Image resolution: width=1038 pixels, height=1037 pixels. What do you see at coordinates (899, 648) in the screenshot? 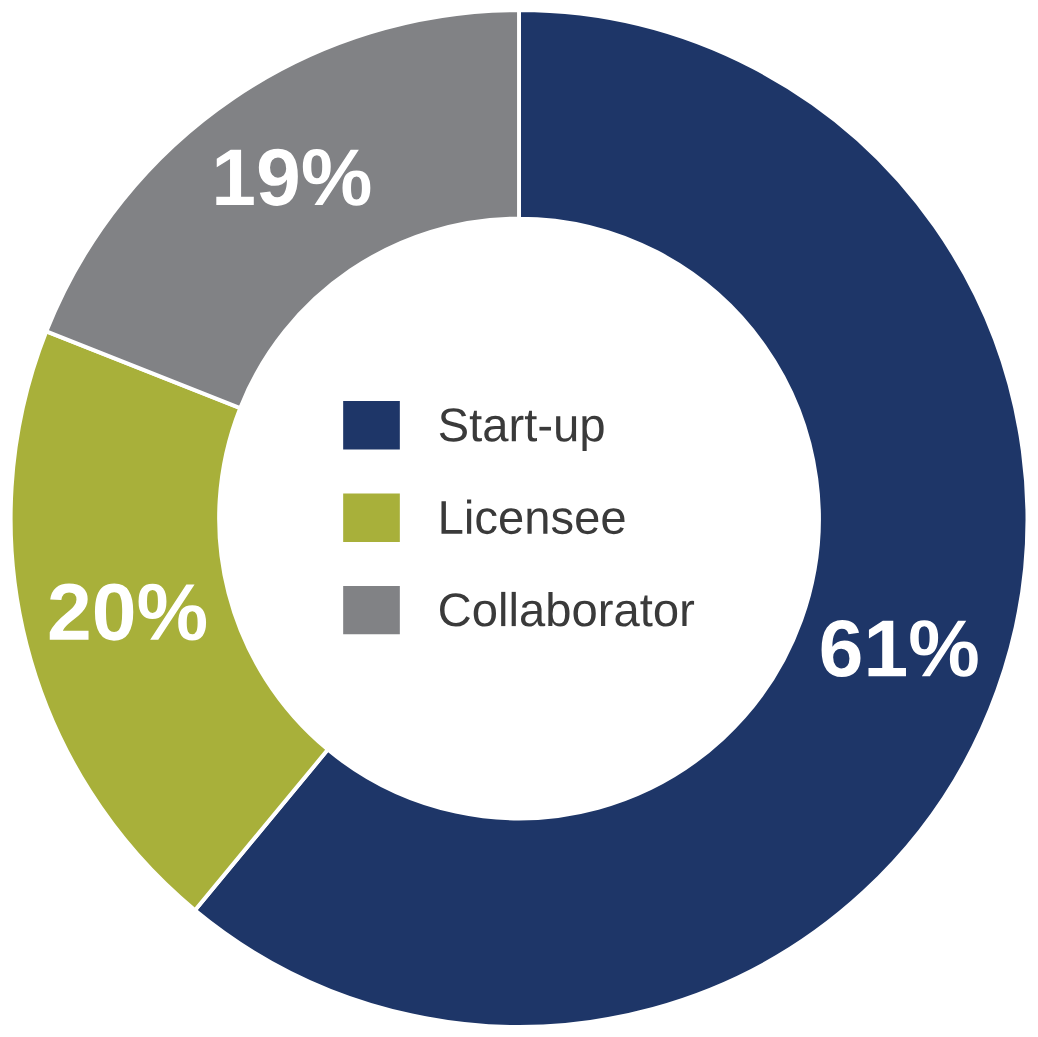
I see `data-label: 61%` at bounding box center [899, 648].